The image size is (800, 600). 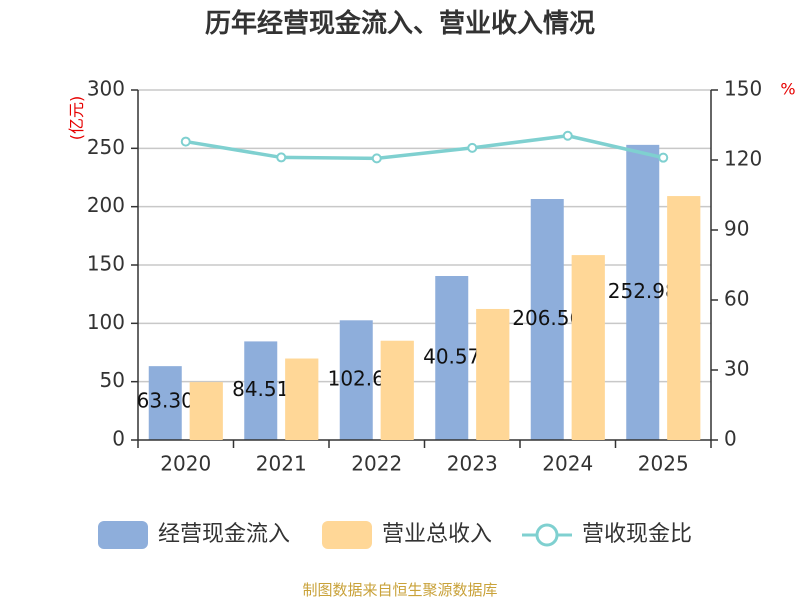 What do you see at coordinates (567, 464) in the screenshot?
I see `x-tick-label: 2024` at bounding box center [567, 464].